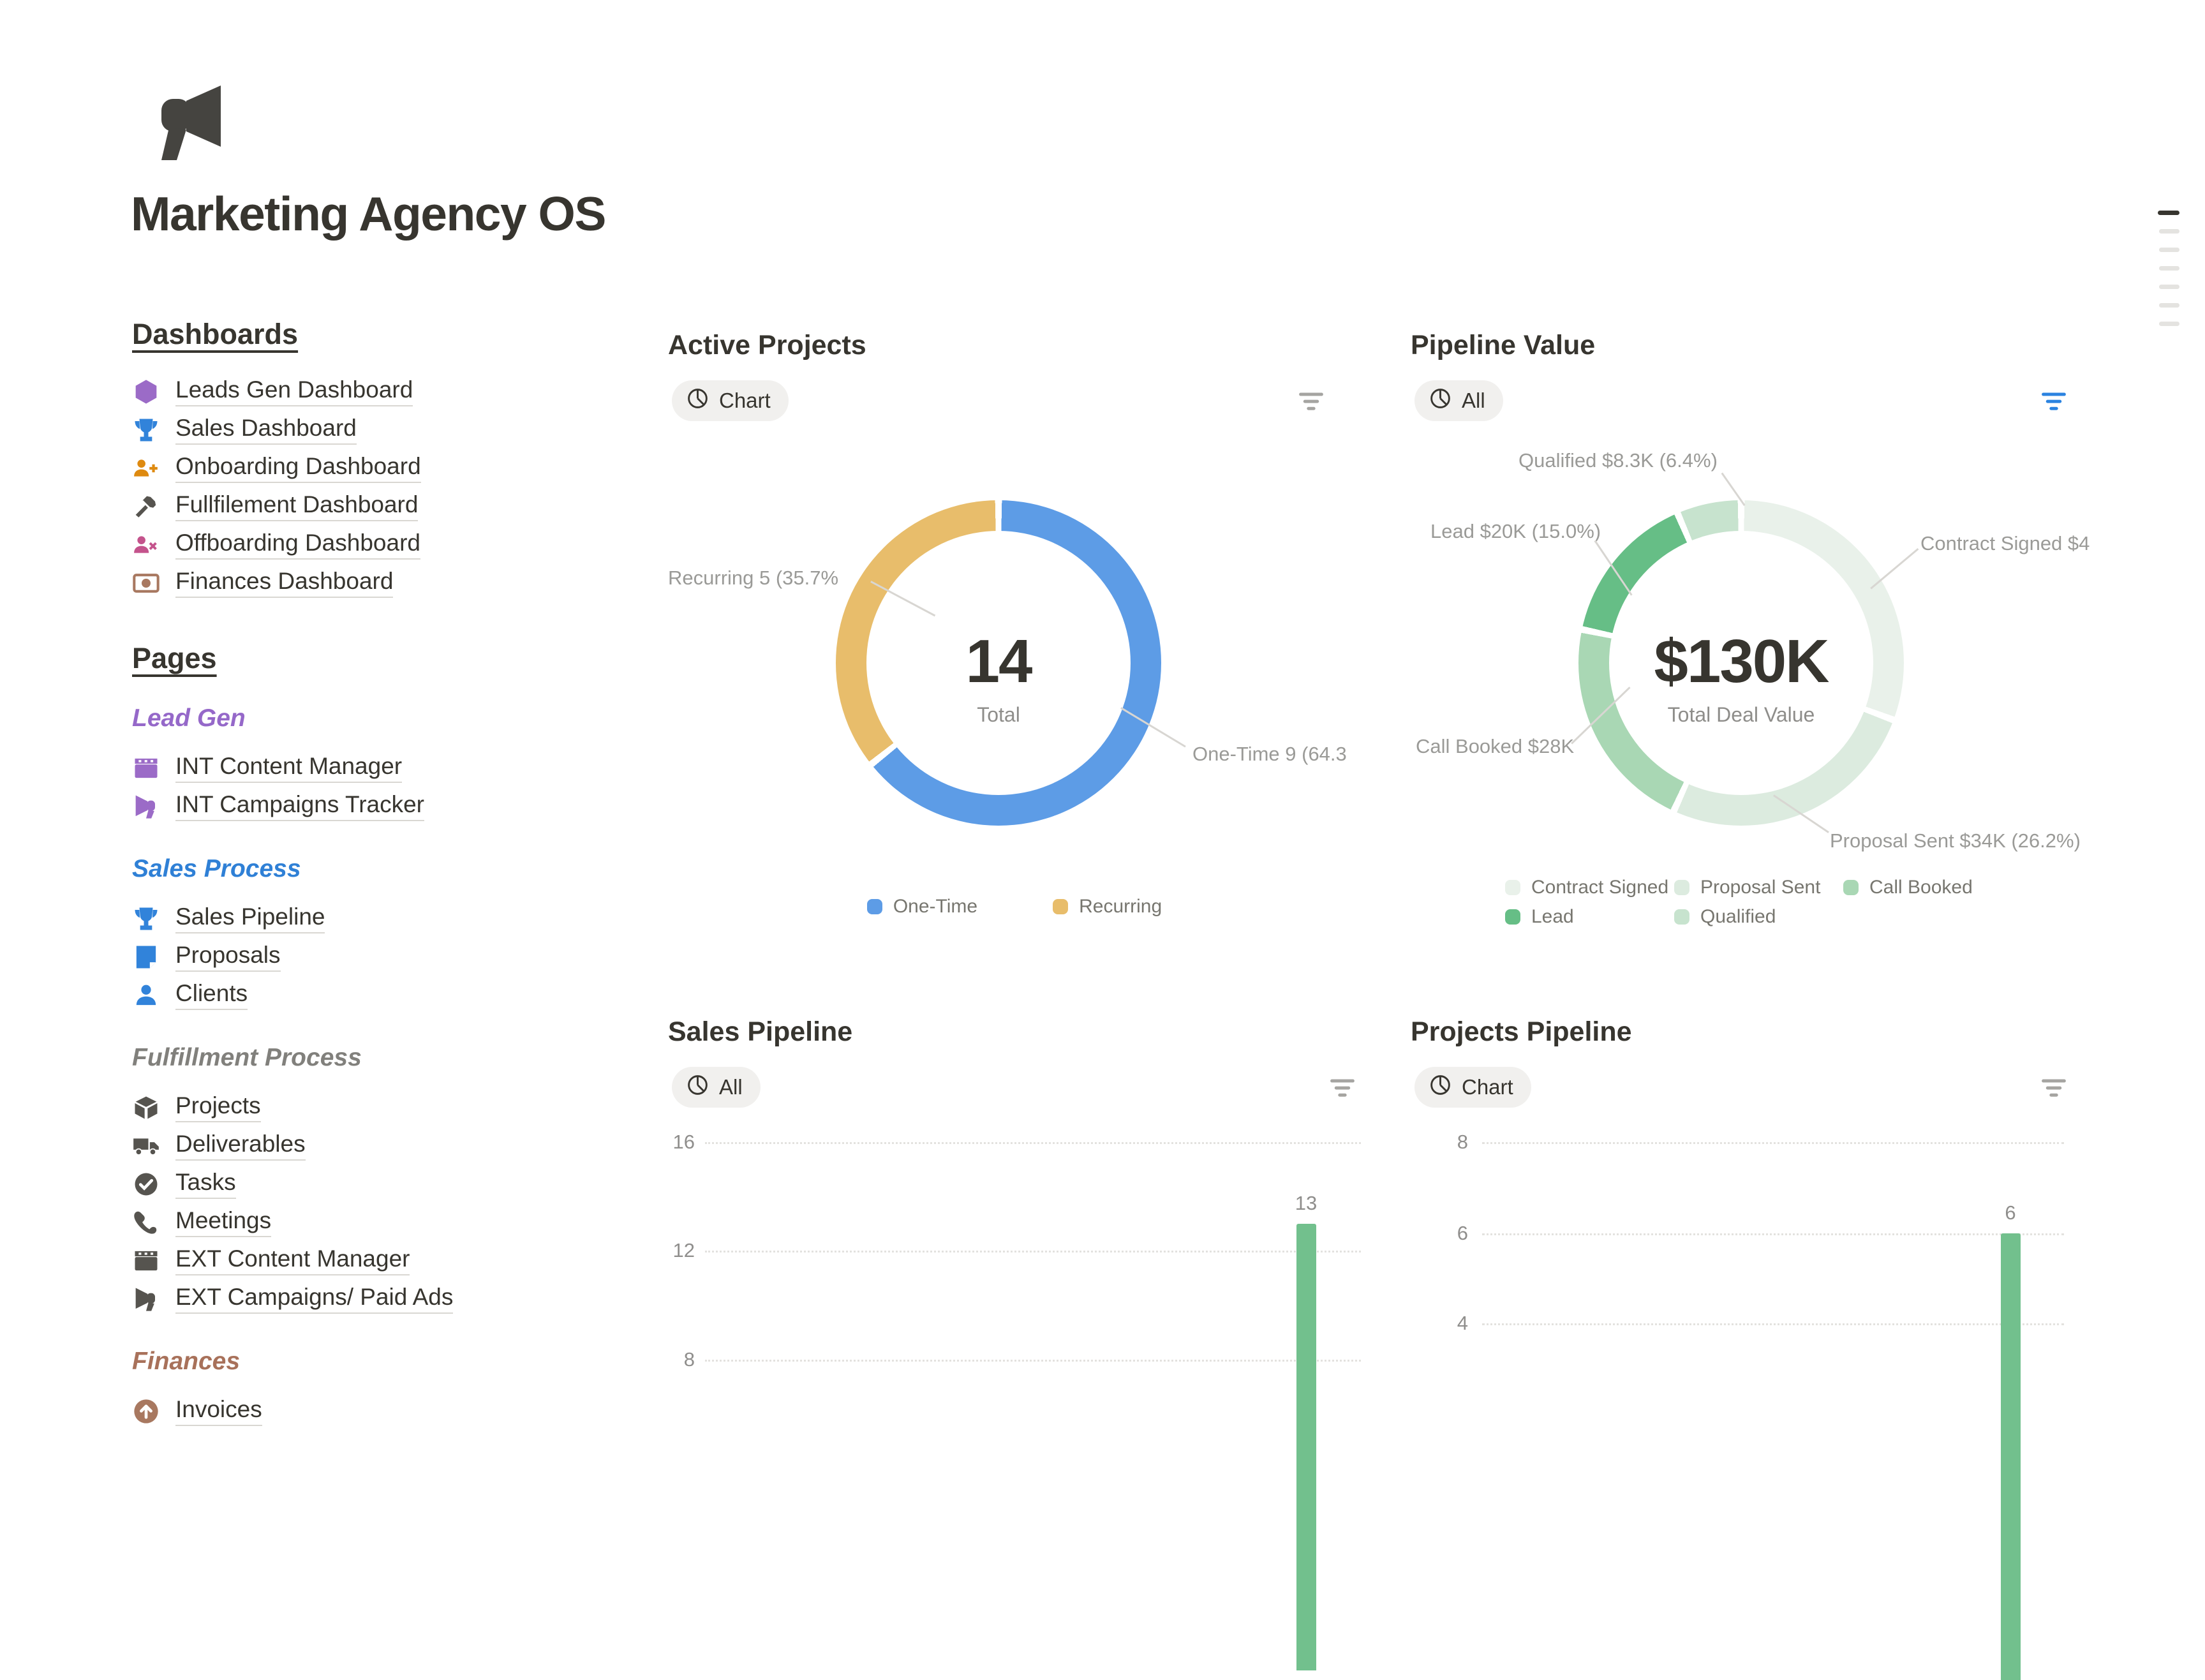 The image size is (2205, 1680). I want to click on view-chip-label: Chart, so click(745, 400).